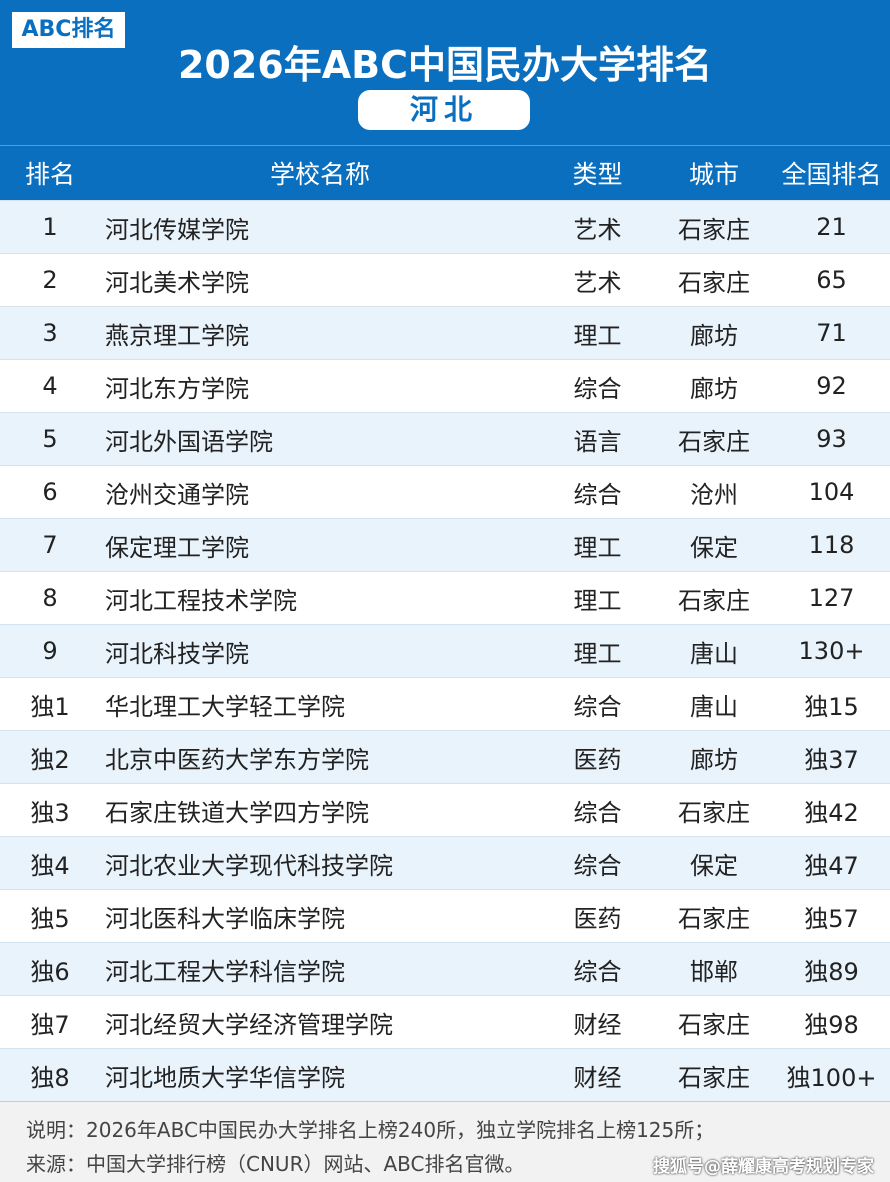 This screenshot has width=890, height=1182. Describe the element at coordinates (831, 918) in the screenshot. I see `table-cell: 独57` at that location.